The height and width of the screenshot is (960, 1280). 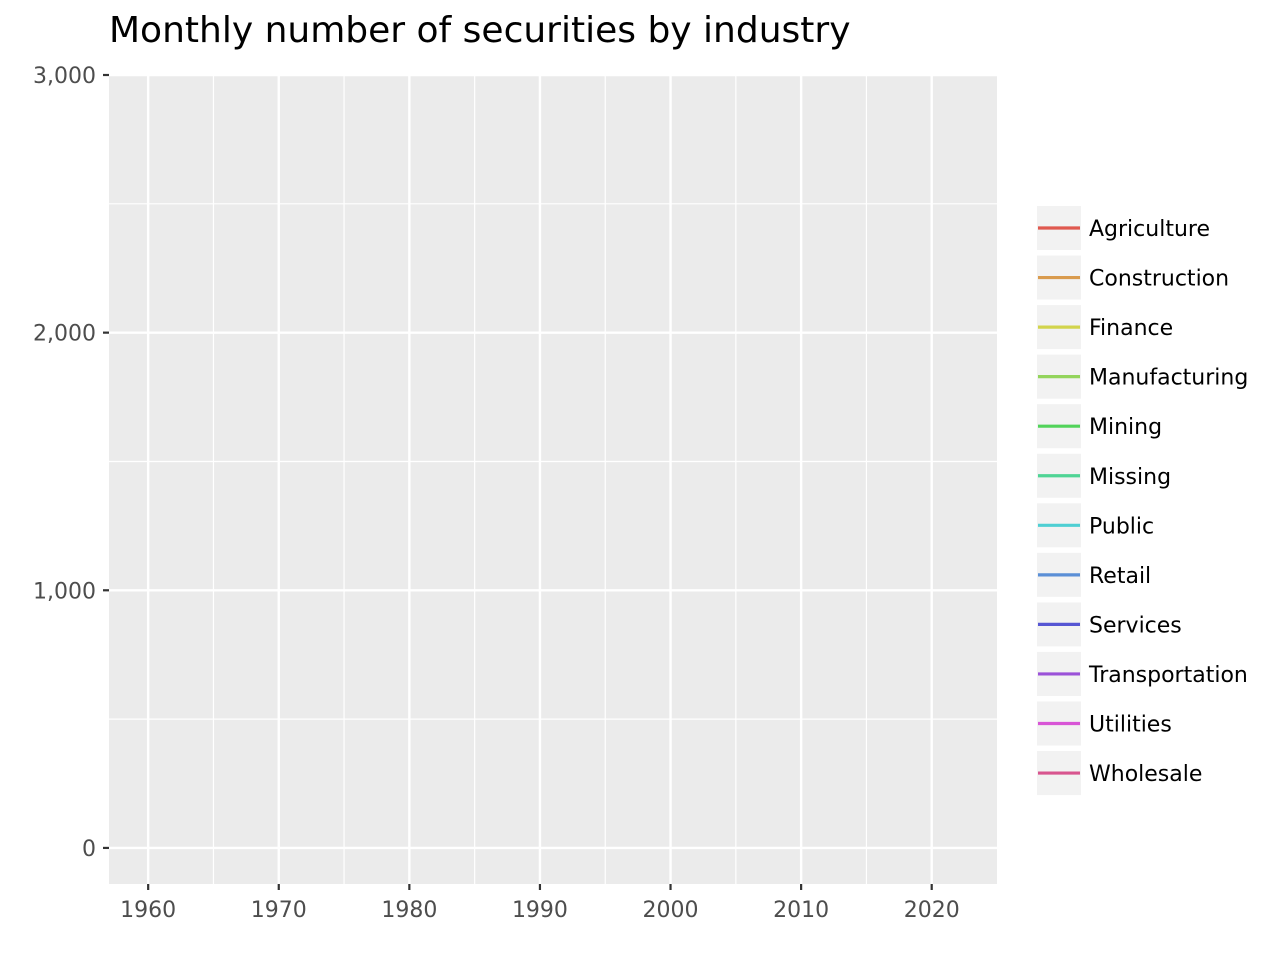 I want to click on legend-item-mining: Mining, so click(x=1099, y=426).